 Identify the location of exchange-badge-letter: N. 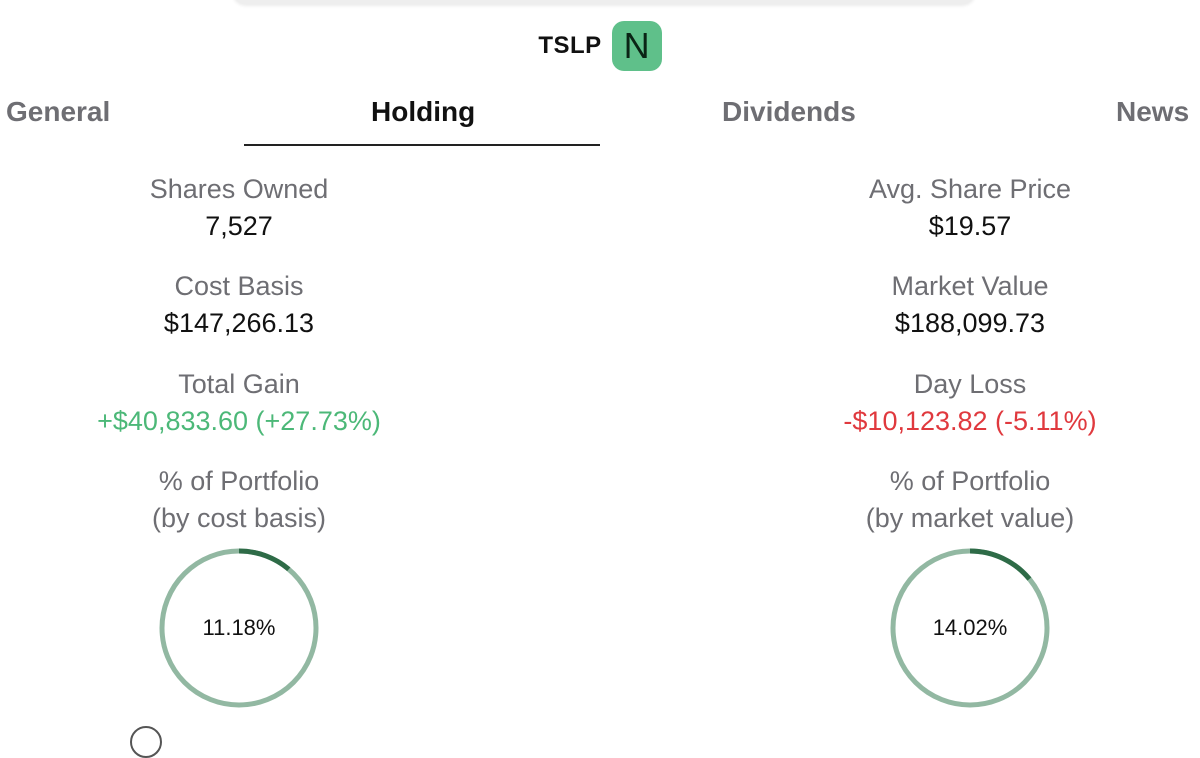
(636, 45).